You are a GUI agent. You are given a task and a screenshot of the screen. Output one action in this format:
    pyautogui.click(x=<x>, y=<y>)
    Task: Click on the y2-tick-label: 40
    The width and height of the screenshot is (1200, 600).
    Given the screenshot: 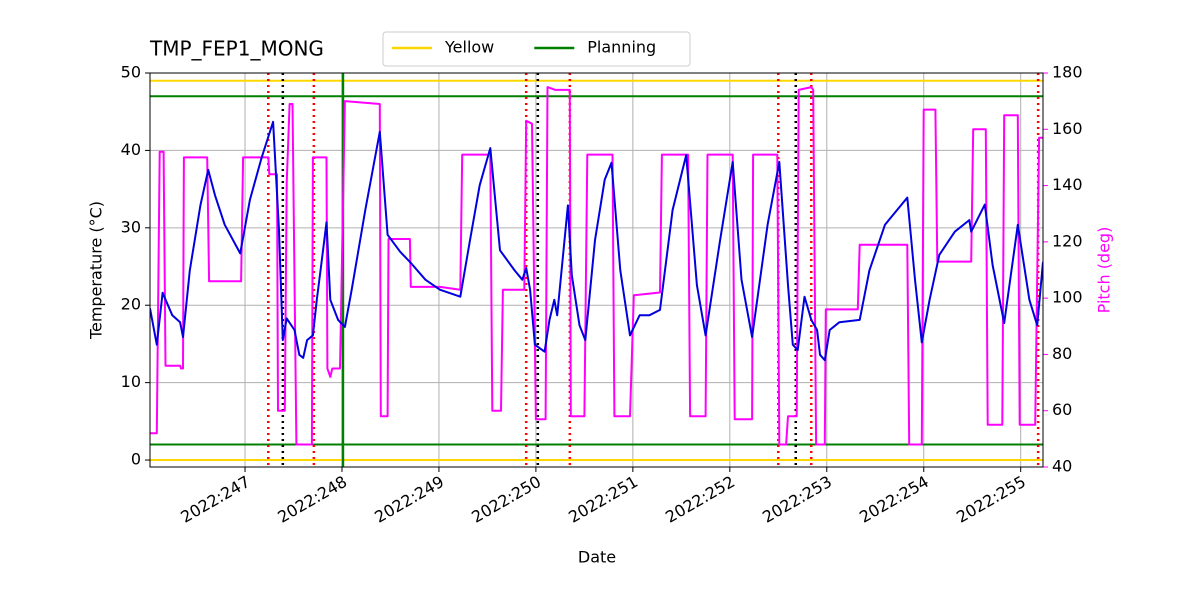 What is the action you would take?
    pyautogui.click(x=1062, y=466)
    